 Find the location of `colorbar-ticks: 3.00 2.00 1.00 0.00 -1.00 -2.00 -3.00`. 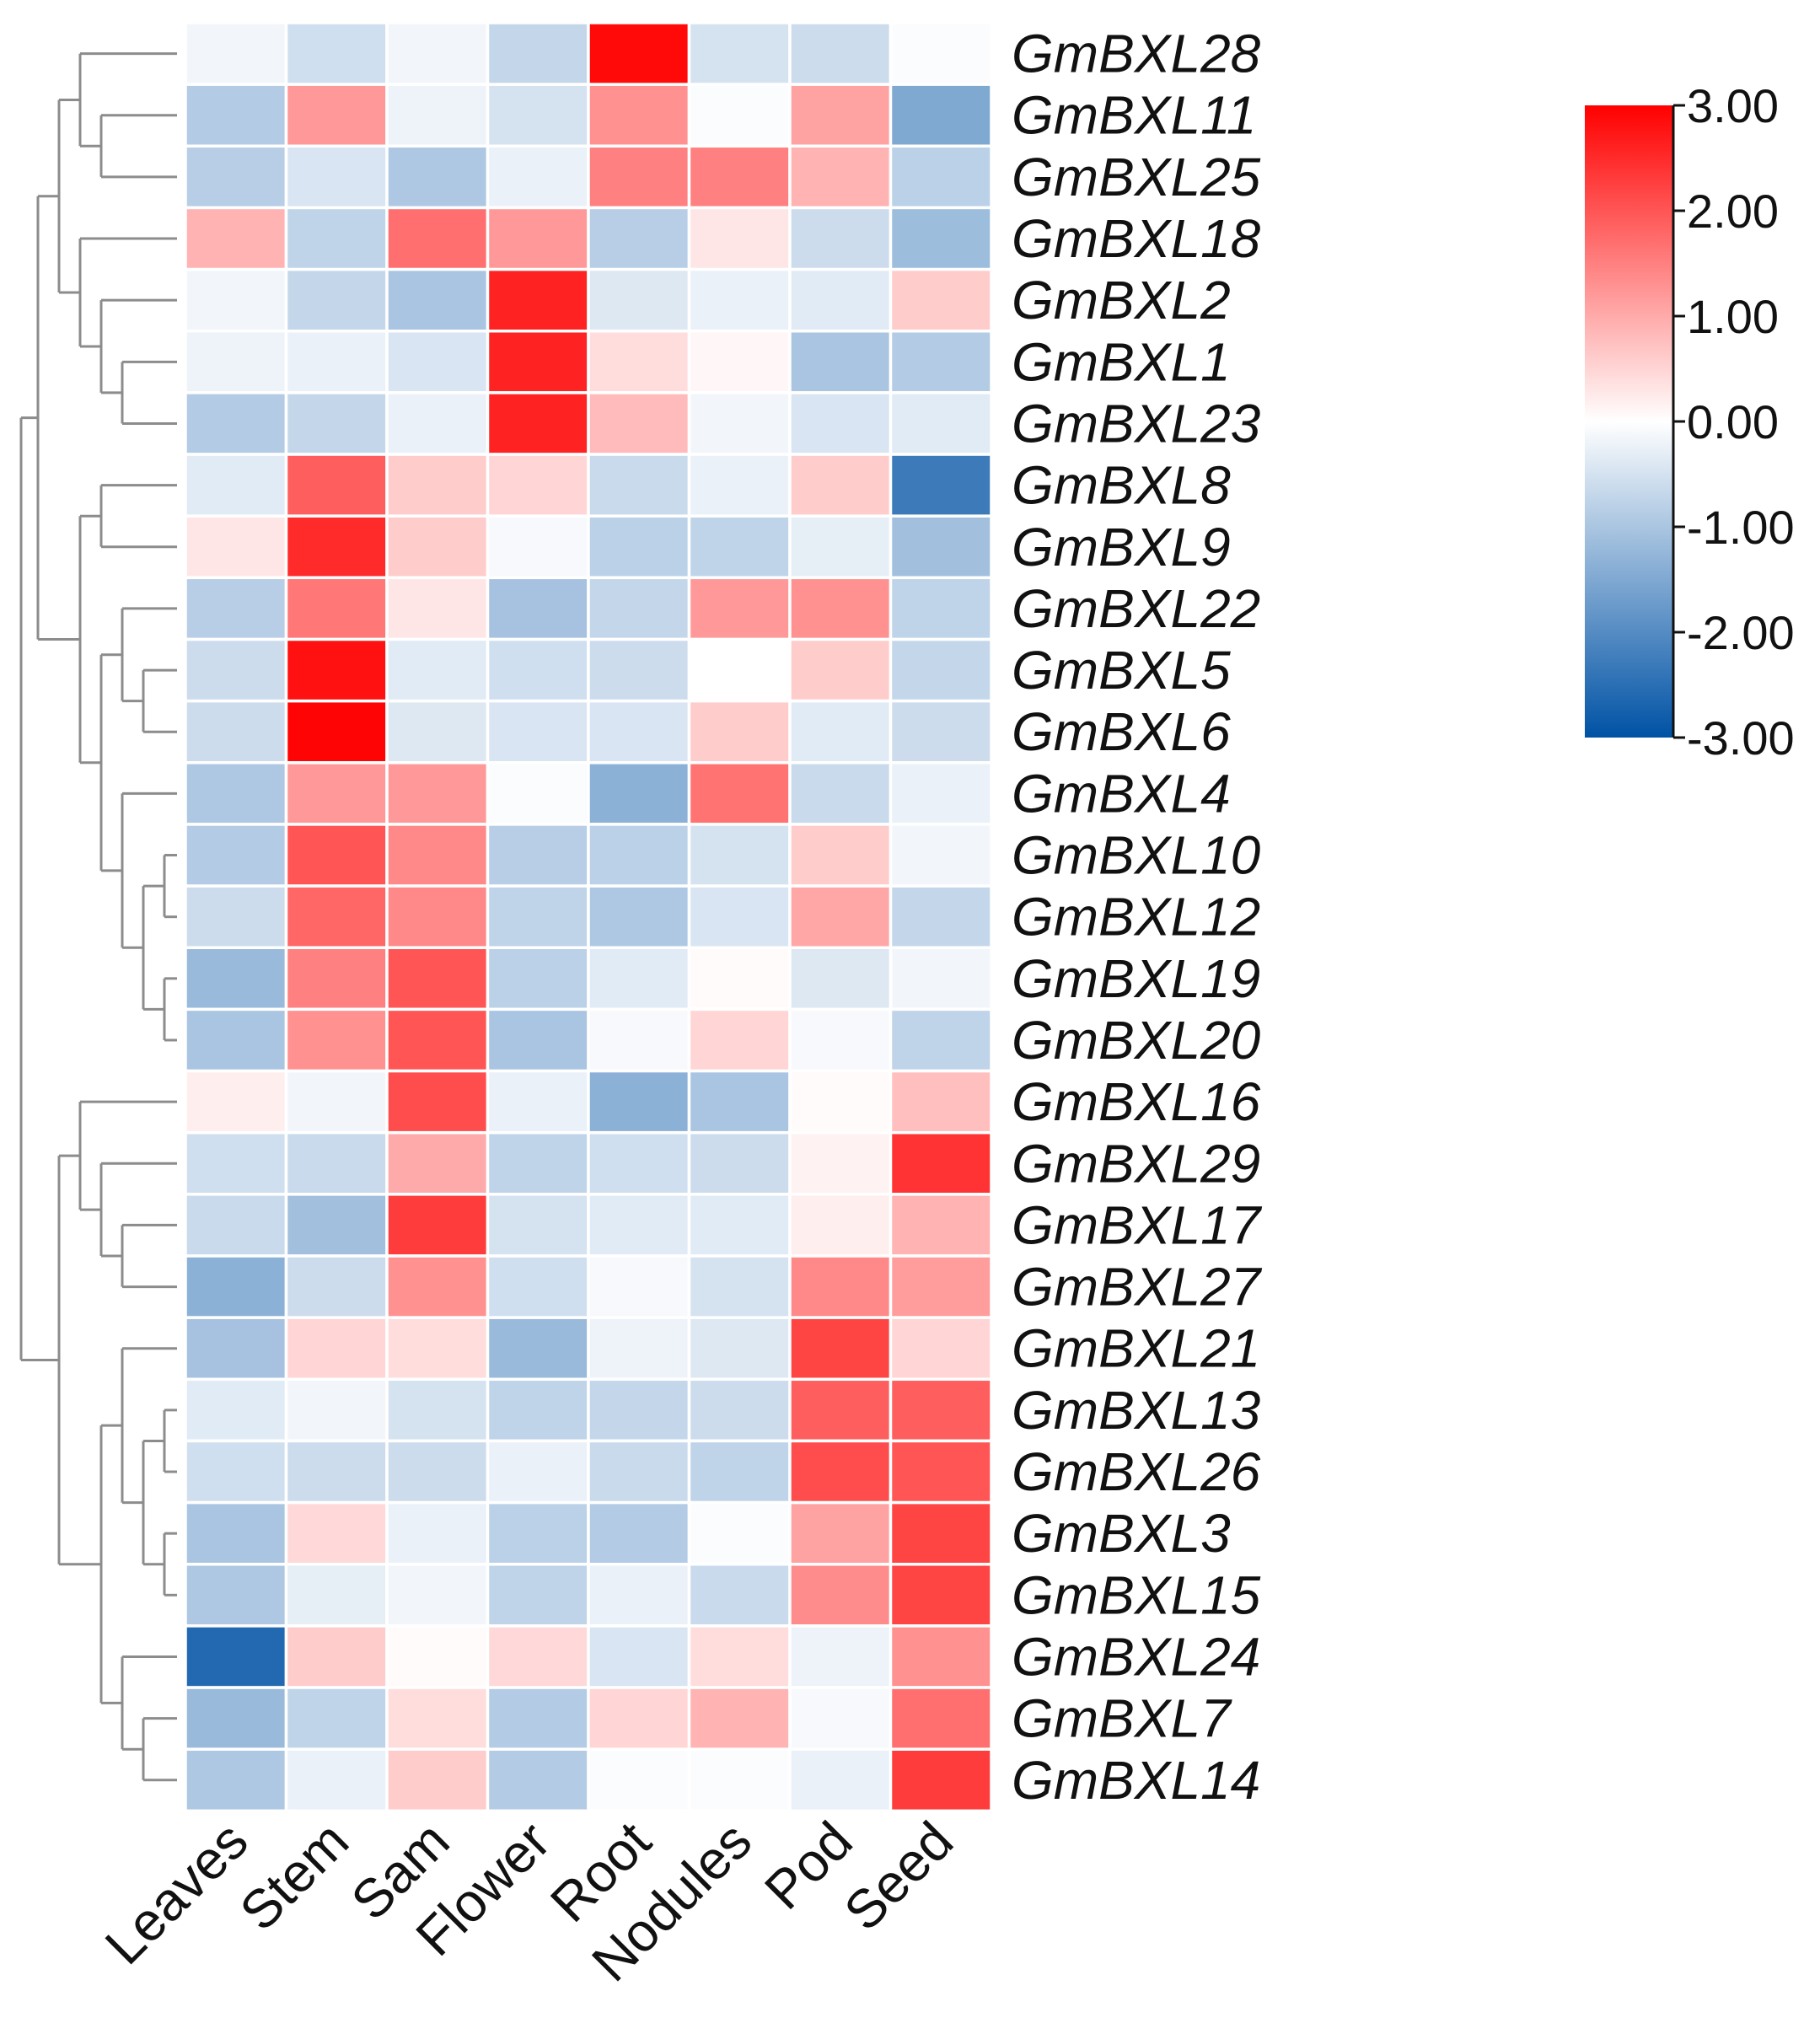

colorbar-ticks: 3.00 2.00 1.00 0.00 -1.00 -2.00 -3.00 is located at coordinates (1733, 422).